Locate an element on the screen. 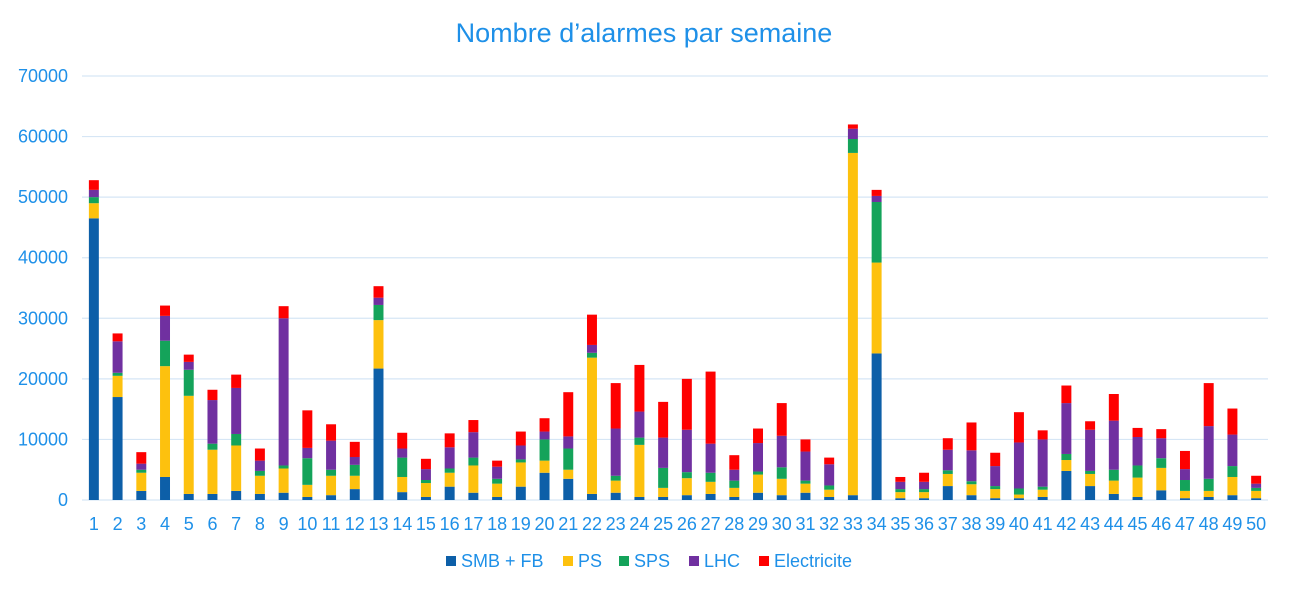 The image size is (1289, 589). x-tick-label: 3 is located at coordinates (141, 524).